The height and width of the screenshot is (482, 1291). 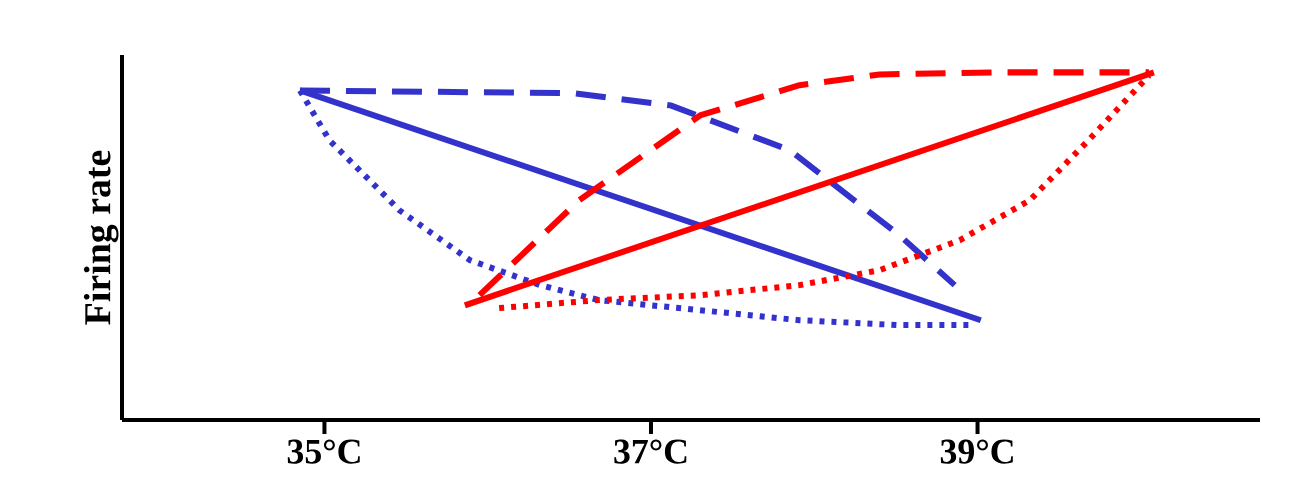 What do you see at coordinates (101, 237) in the screenshot?
I see `y-axis-title: Firing rate` at bounding box center [101, 237].